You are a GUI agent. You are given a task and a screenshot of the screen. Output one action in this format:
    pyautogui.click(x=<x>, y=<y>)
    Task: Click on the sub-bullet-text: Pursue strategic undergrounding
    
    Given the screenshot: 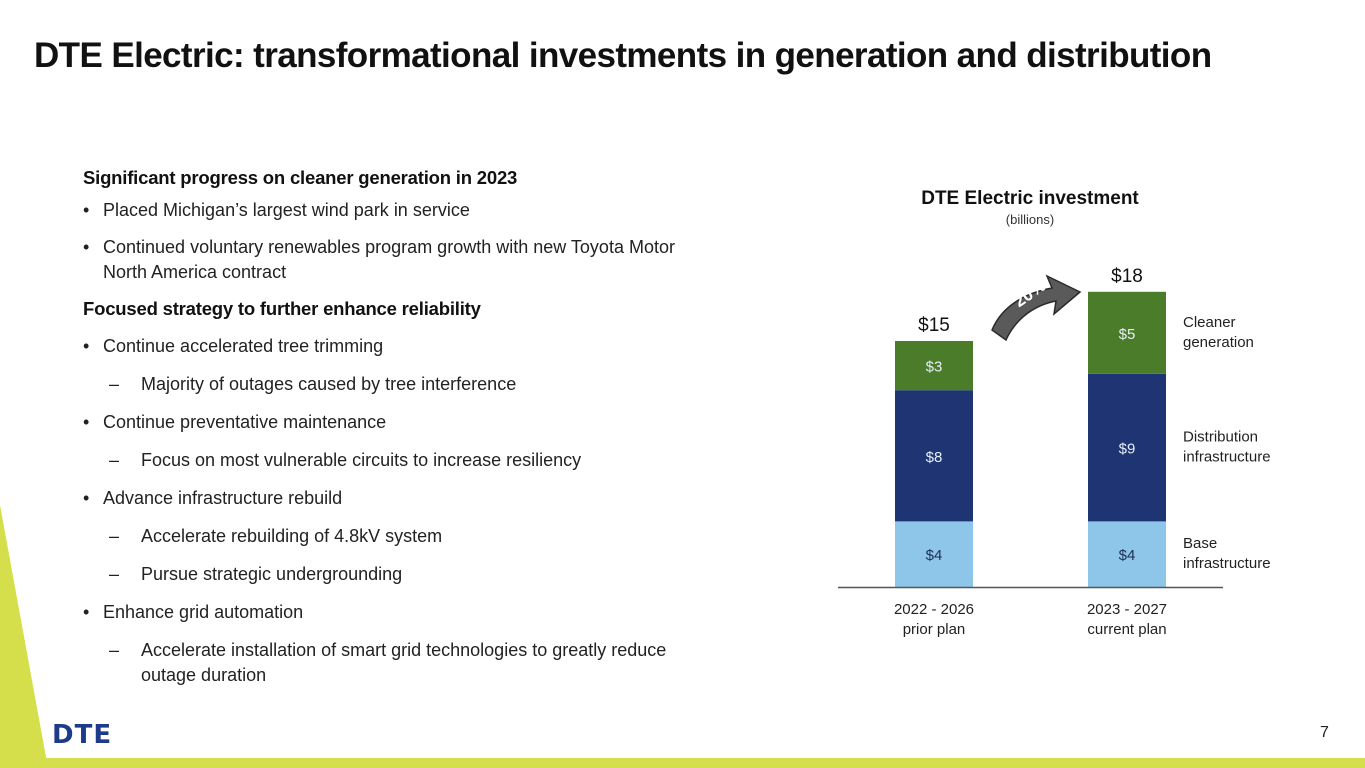 What is the action you would take?
    pyautogui.click(x=272, y=574)
    